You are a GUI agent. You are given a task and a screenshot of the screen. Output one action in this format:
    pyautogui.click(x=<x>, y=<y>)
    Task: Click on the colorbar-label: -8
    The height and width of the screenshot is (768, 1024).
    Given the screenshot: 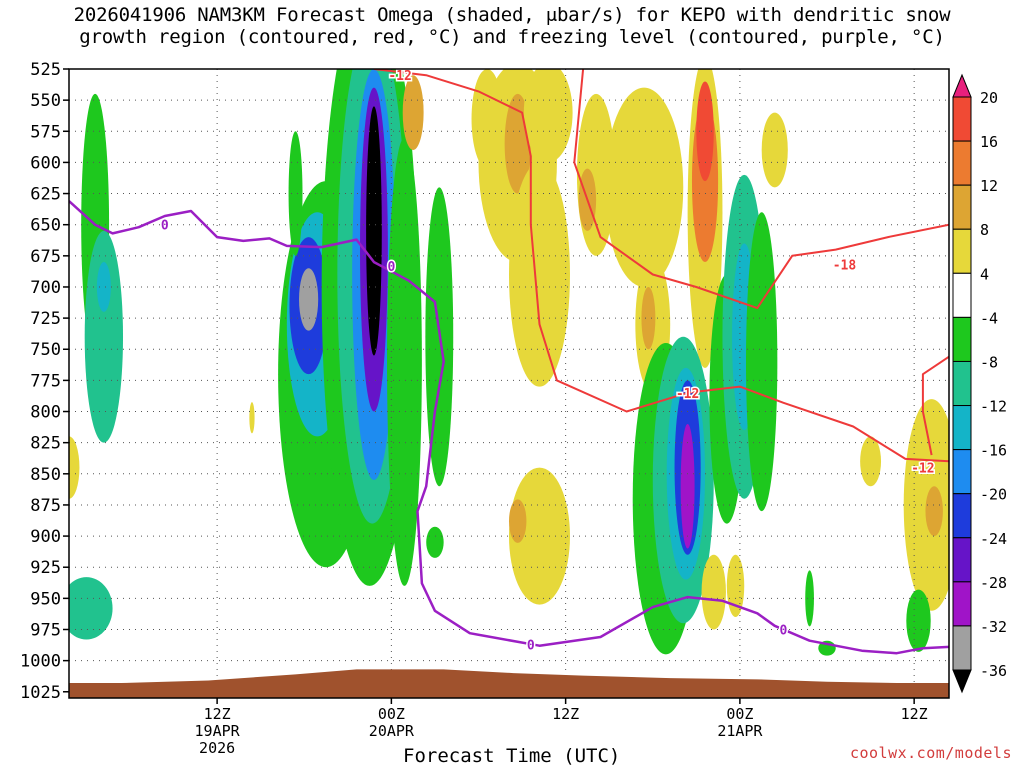 What is the action you would take?
    pyautogui.click(x=989, y=362)
    